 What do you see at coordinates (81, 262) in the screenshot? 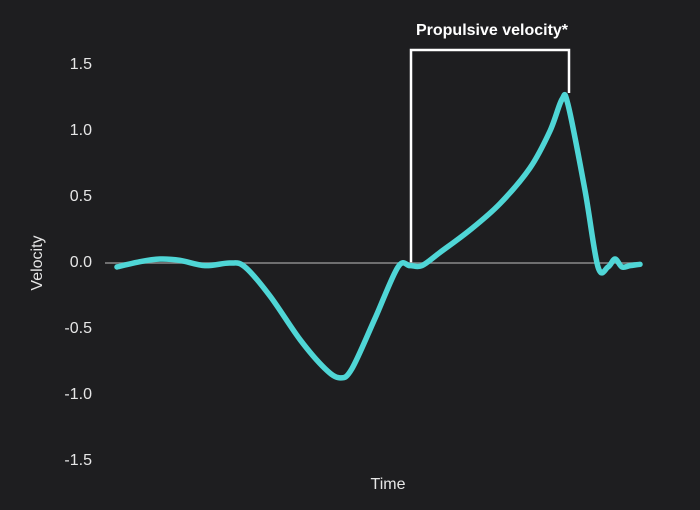
I see `y-tick-label: 0.0` at bounding box center [81, 262].